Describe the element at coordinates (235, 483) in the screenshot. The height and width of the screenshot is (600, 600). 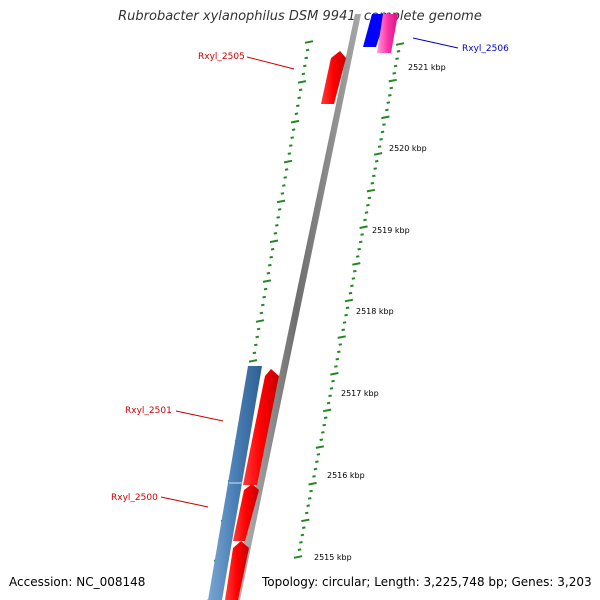
I see `gene-cluster-blue-band` at that location.